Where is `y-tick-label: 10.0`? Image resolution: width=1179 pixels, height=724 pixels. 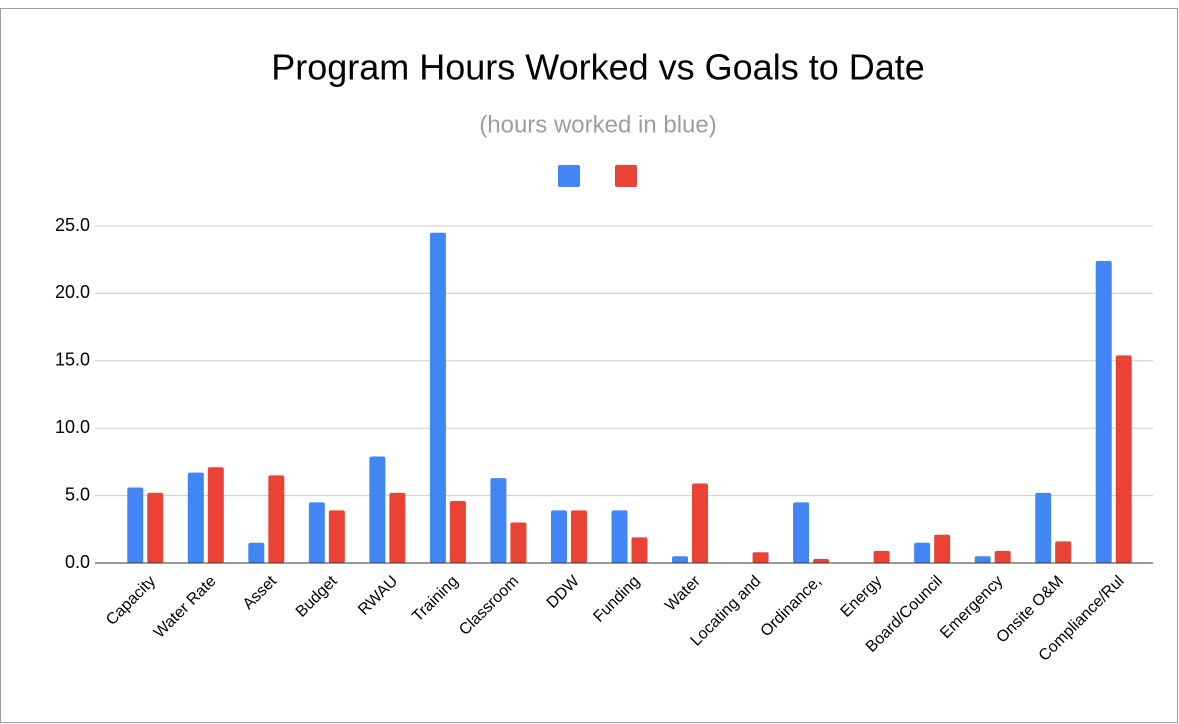
y-tick-label: 10.0 is located at coordinates (72, 427).